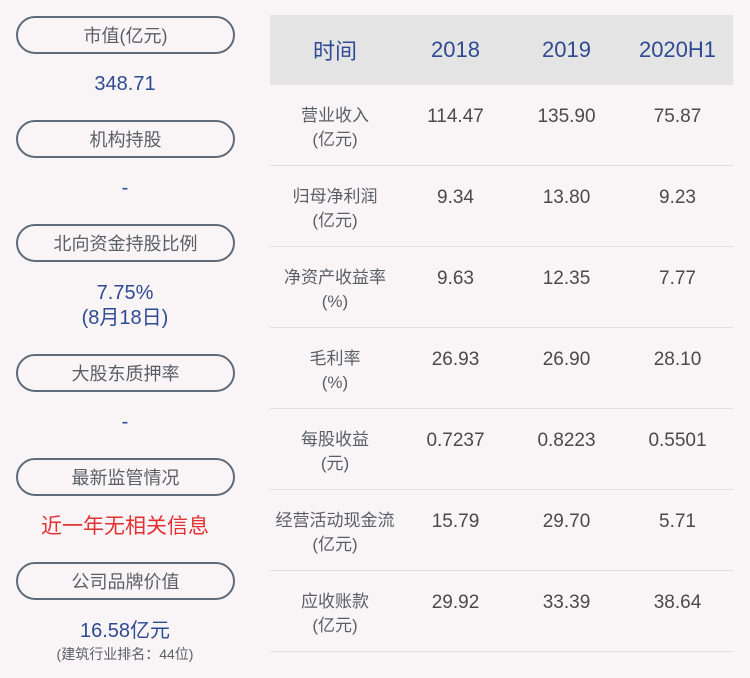  What do you see at coordinates (455, 440) in the screenshot?
I see `cell: 0.7237` at bounding box center [455, 440].